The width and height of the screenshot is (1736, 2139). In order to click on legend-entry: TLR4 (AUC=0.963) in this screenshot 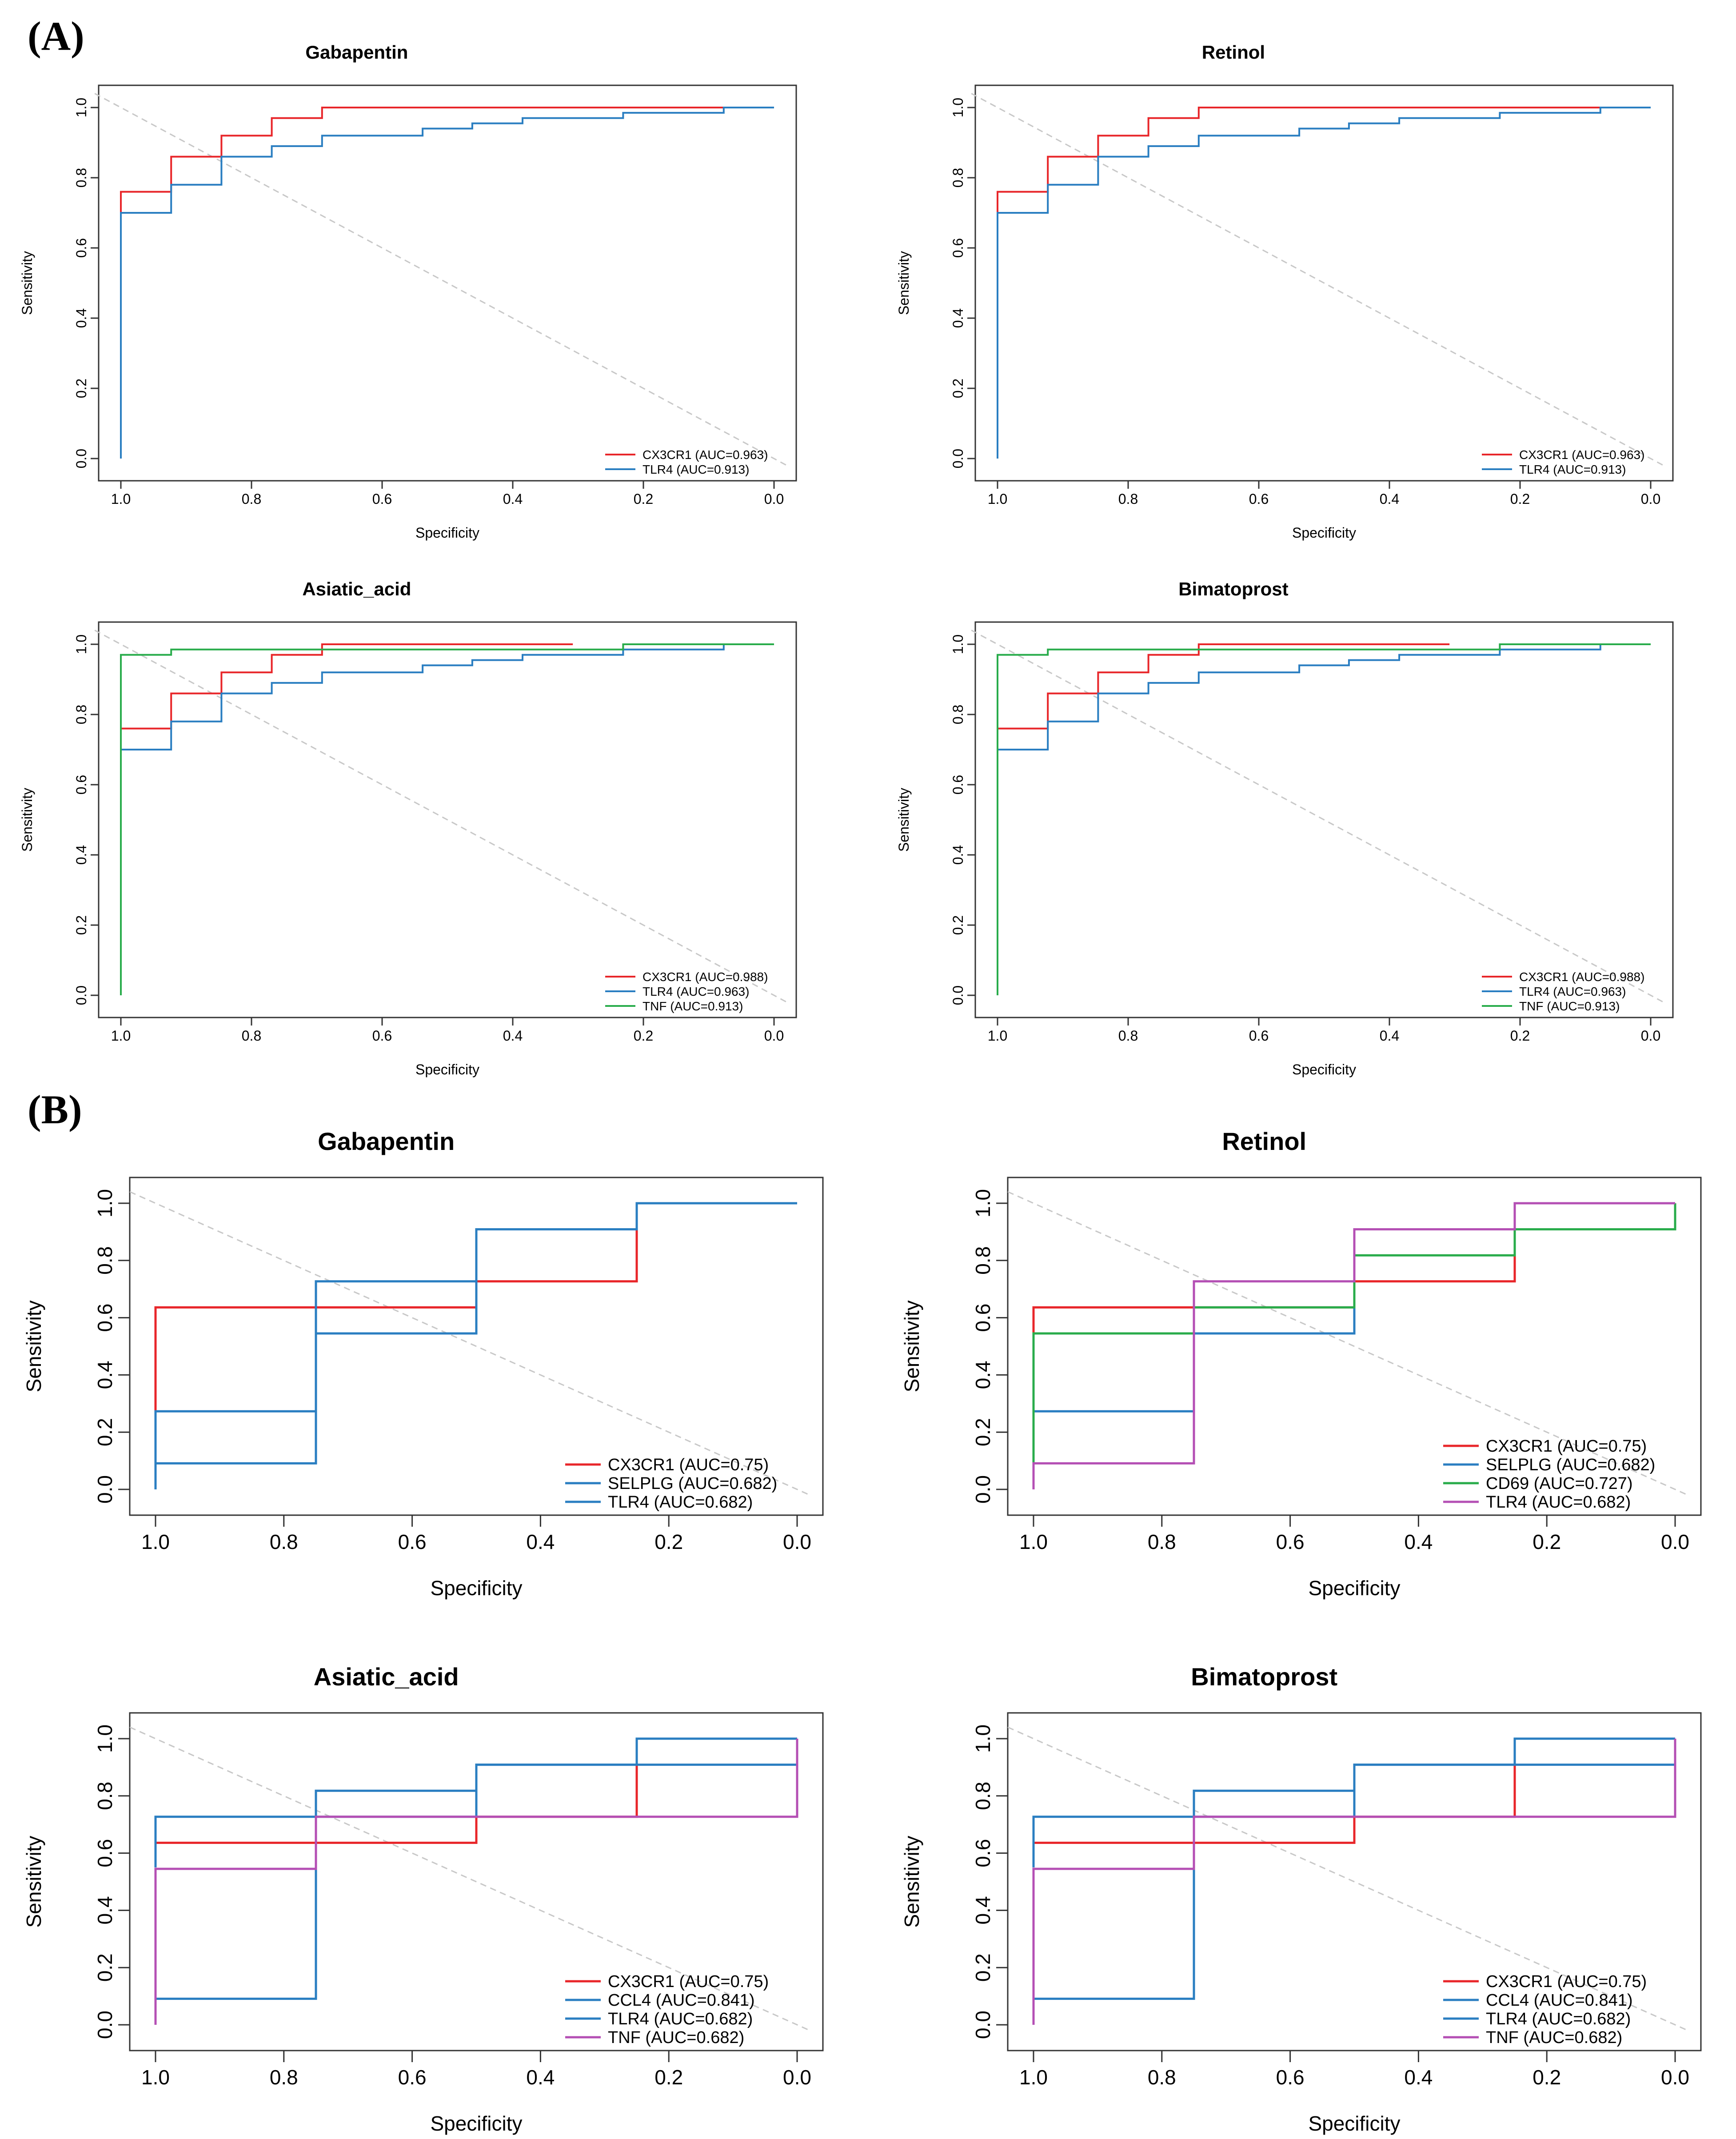, I will do `click(1572, 991)`.